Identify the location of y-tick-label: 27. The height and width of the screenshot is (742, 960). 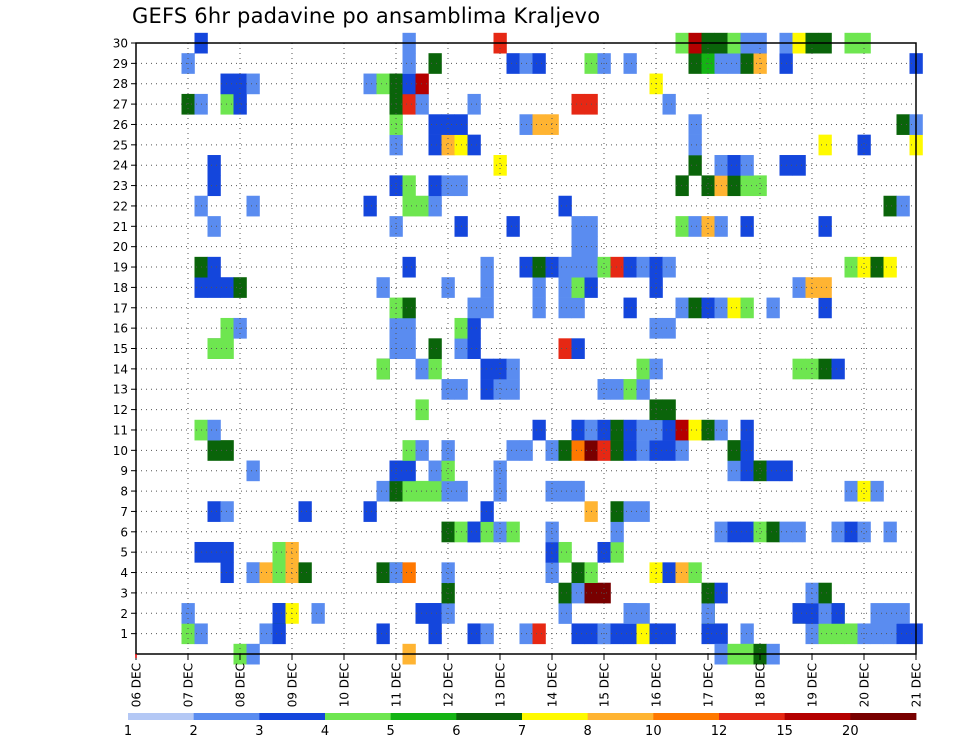
(120, 105).